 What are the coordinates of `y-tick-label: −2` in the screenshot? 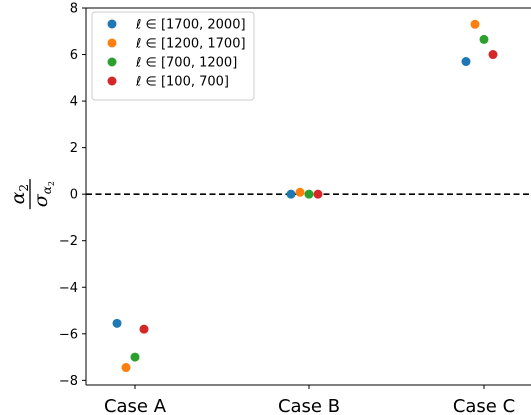 It's located at (68, 241).